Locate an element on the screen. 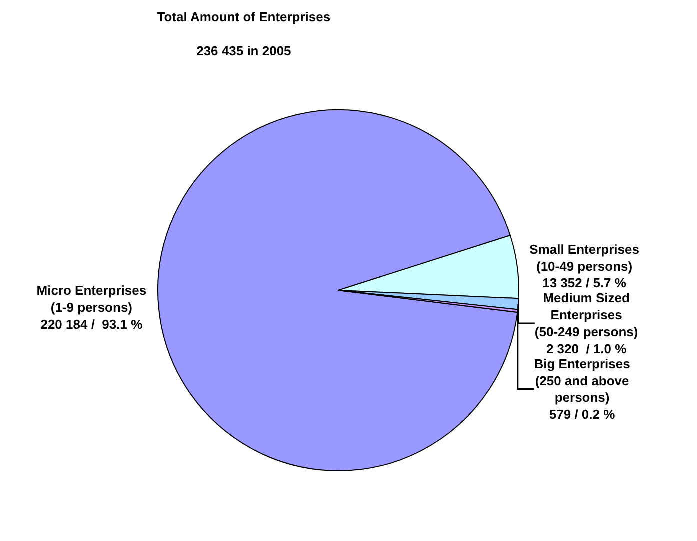  slice-label: Medium Sized Enterprises (50-249 persons) is located at coordinates (586, 315).